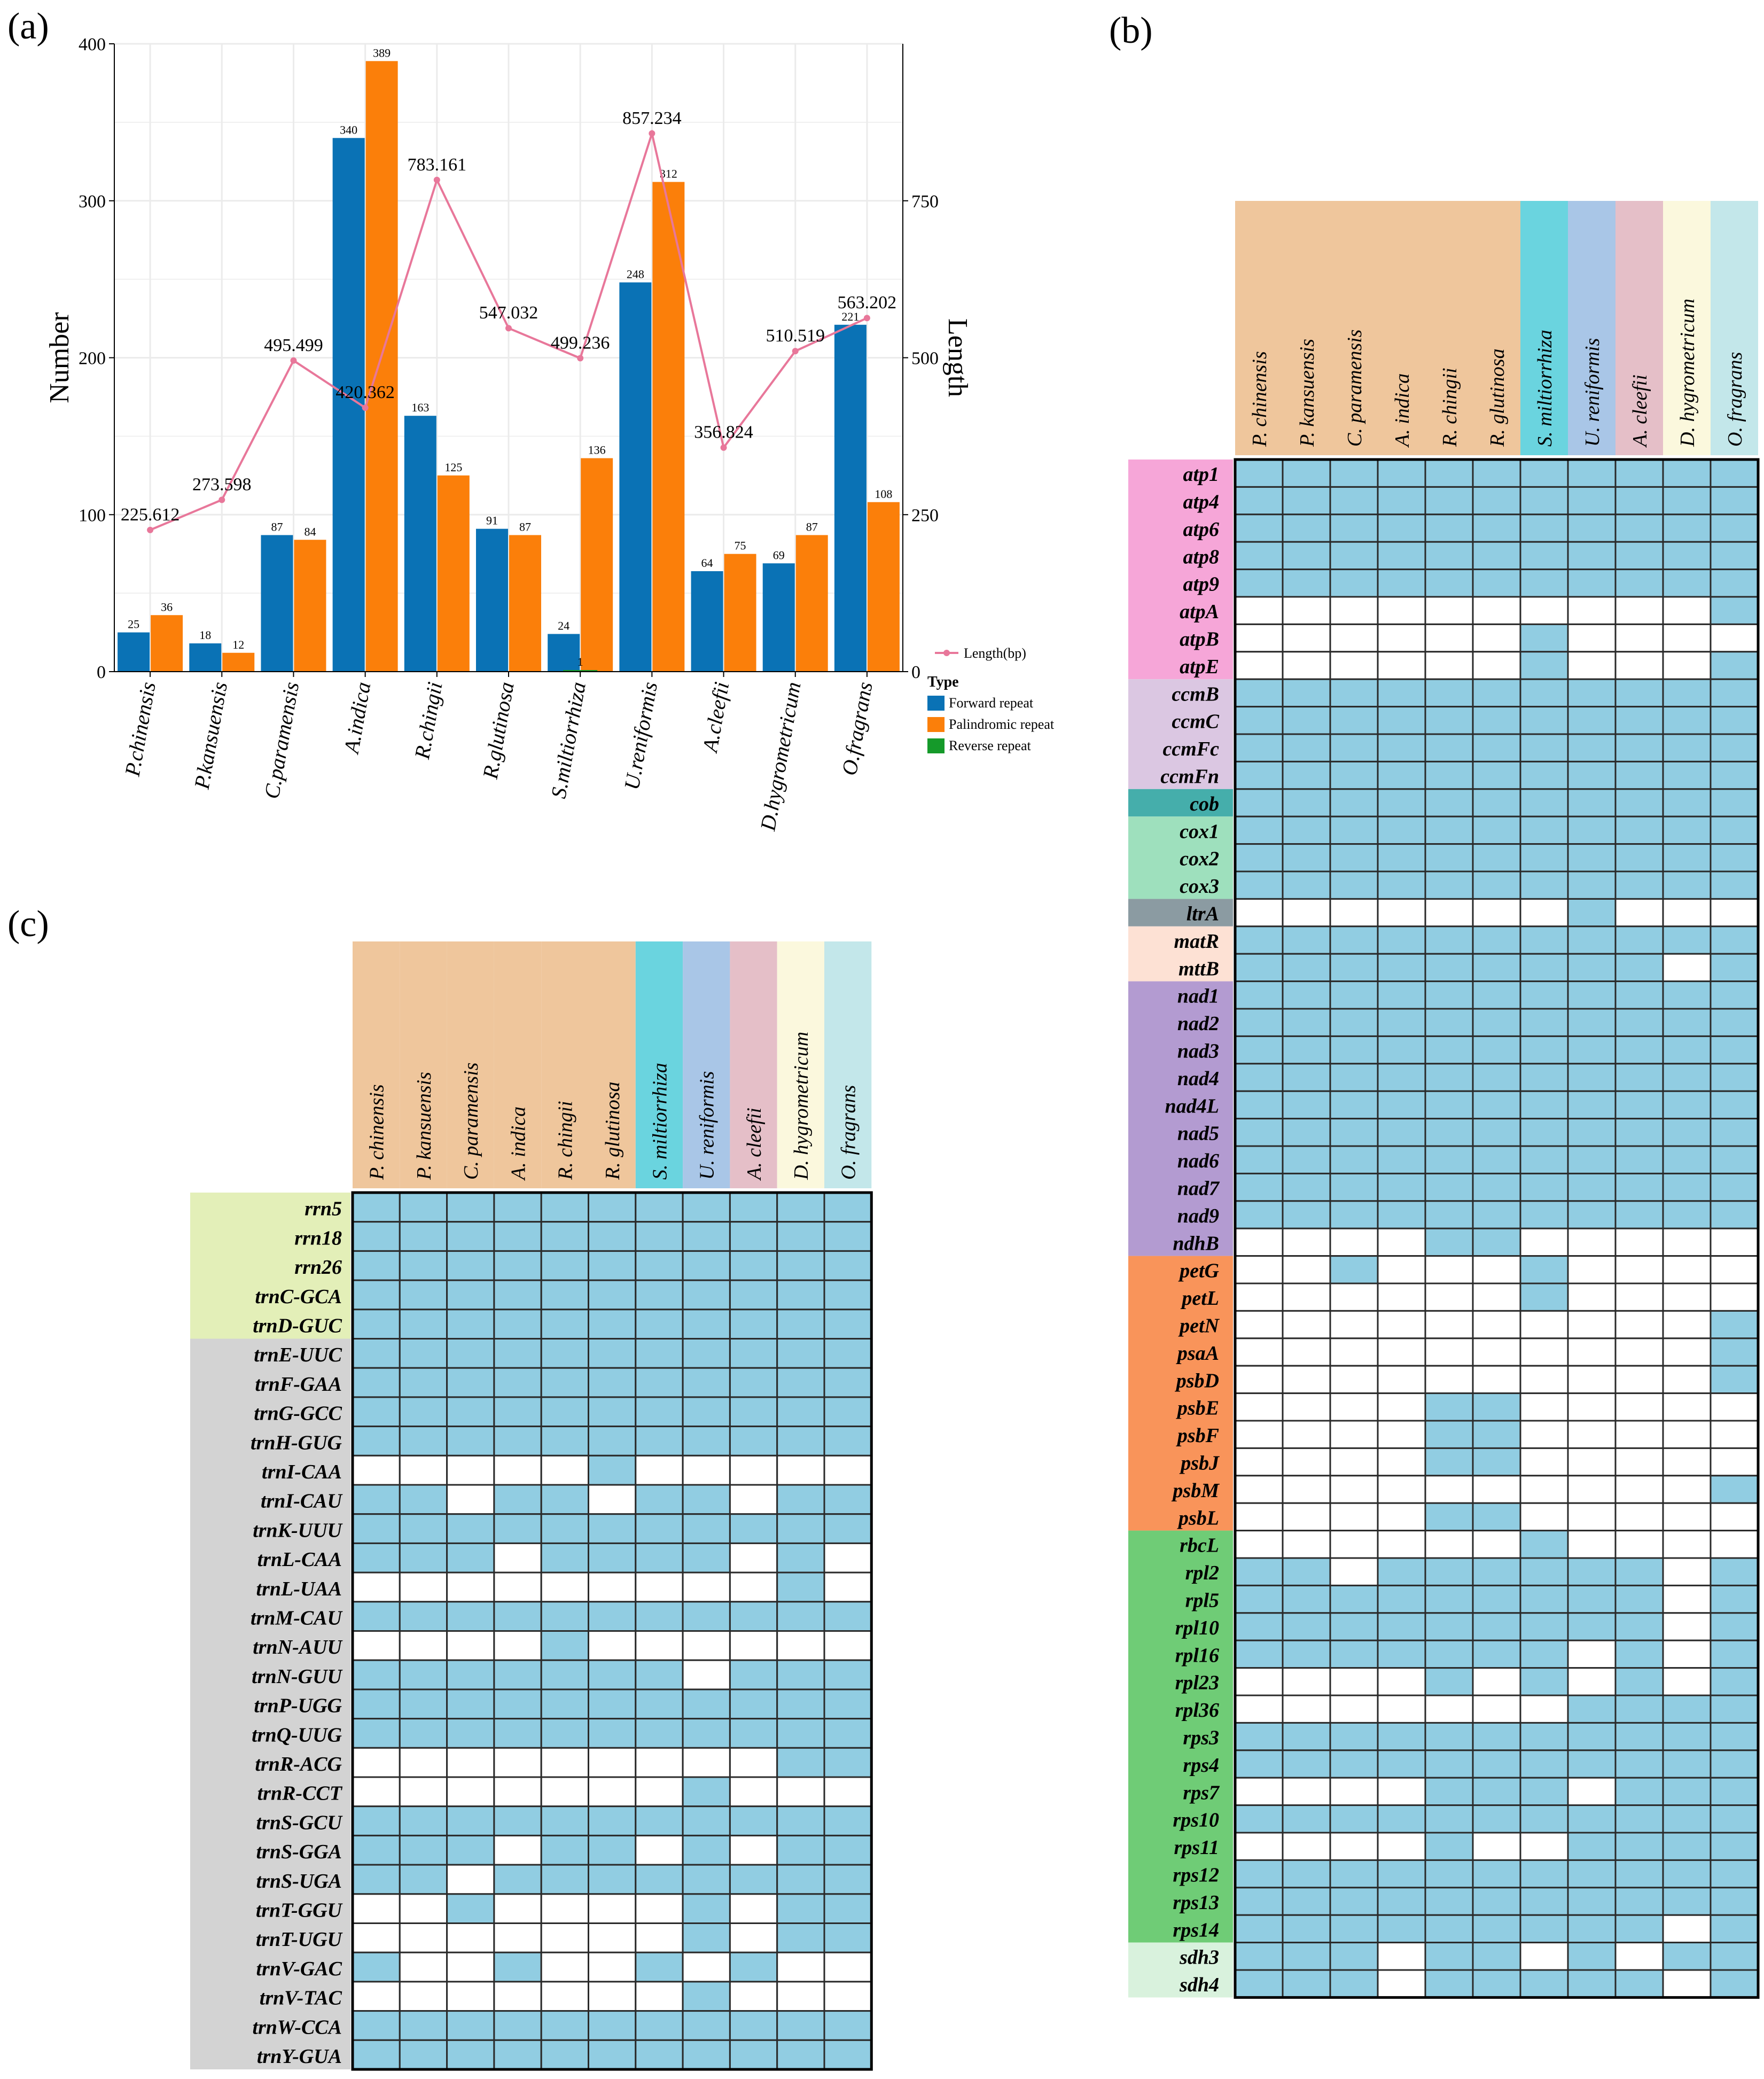  What do you see at coordinates (1198, 1518) in the screenshot?
I see `gene-label: psbL` at bounding box center [1198, 1518].